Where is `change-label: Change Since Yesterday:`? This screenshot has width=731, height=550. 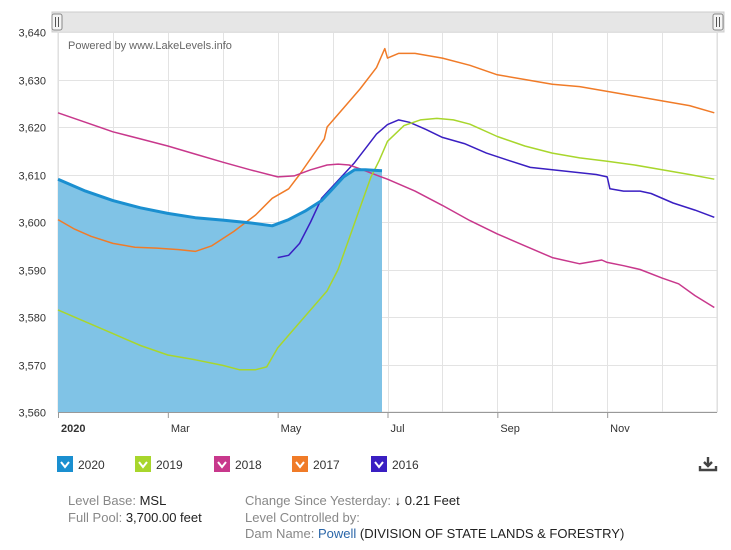 change-label: Change Since Yesterday: is located at coordinates (318, 500).